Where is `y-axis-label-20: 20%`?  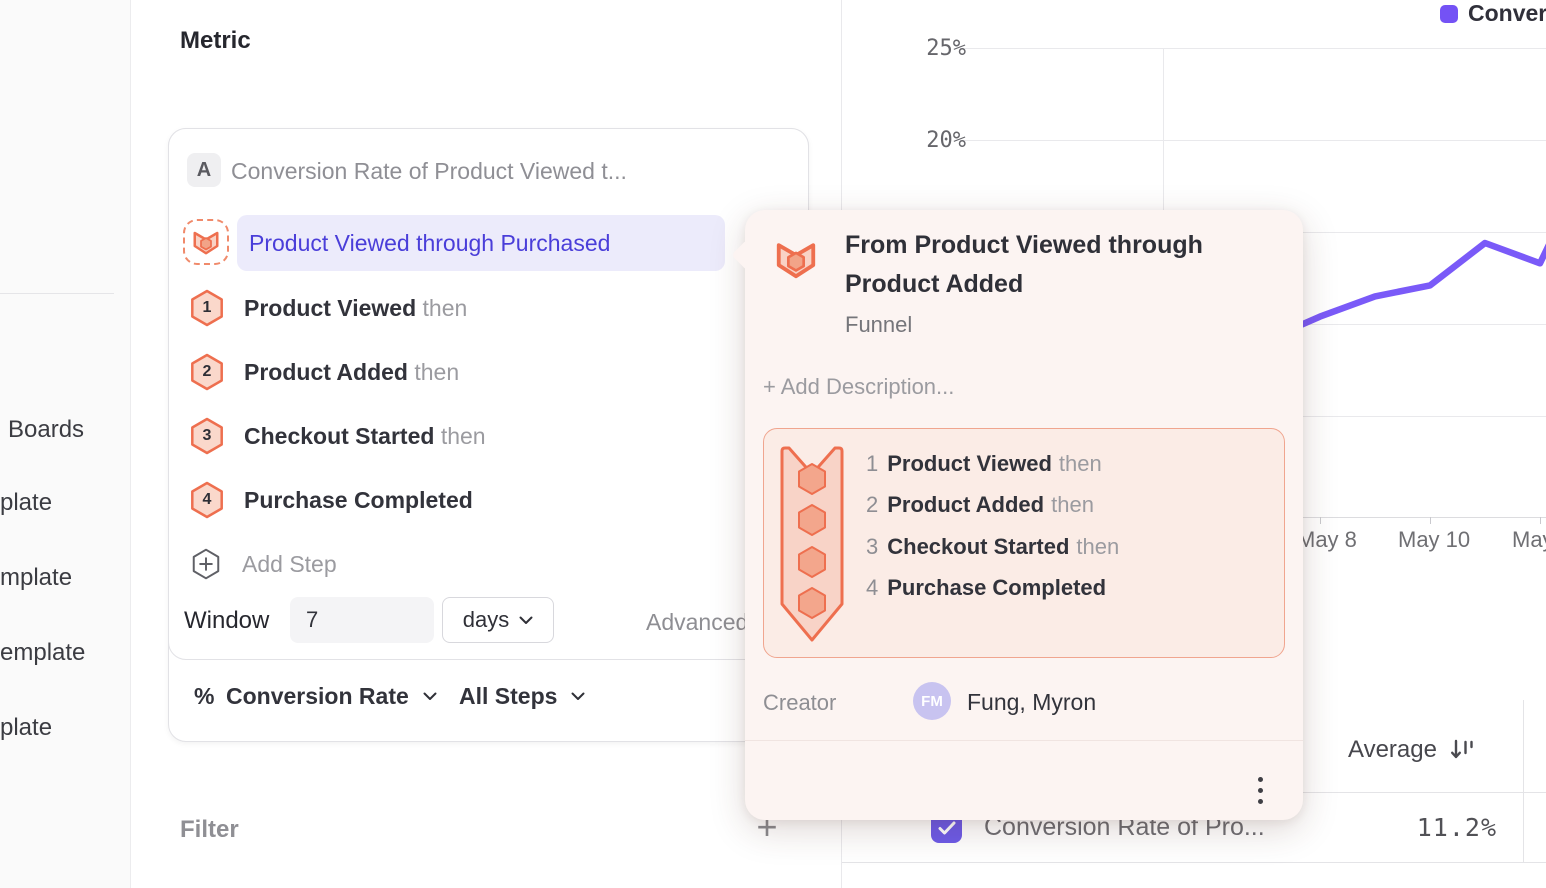 y-axis-label-20: 20% is located at coordinates (946, 140).